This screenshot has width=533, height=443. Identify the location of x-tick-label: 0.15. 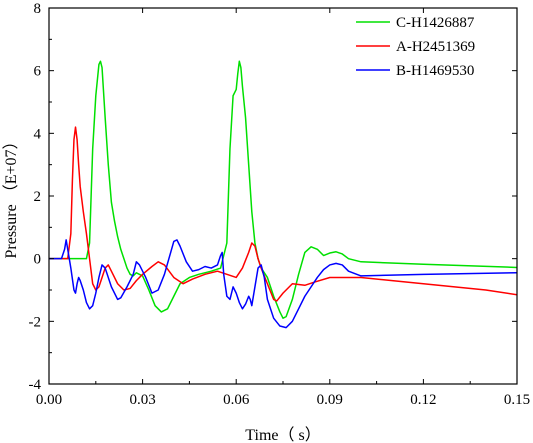
(517, 400).